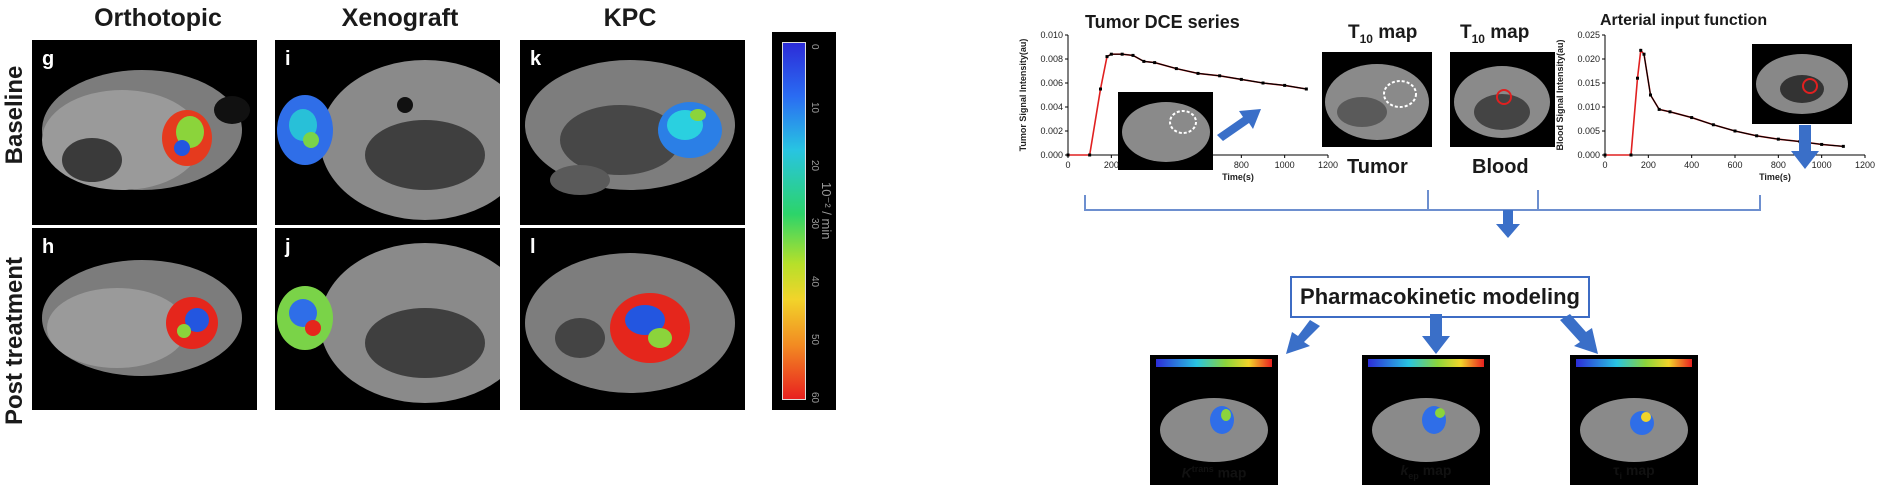 Image resolution: width=1880 pixels, height=490 pixels. What do you see at coordinates (1383, 34) in the screenshot?
I see `t10-map-title-tumor: T10 map` at bounding box center [1383, 34].